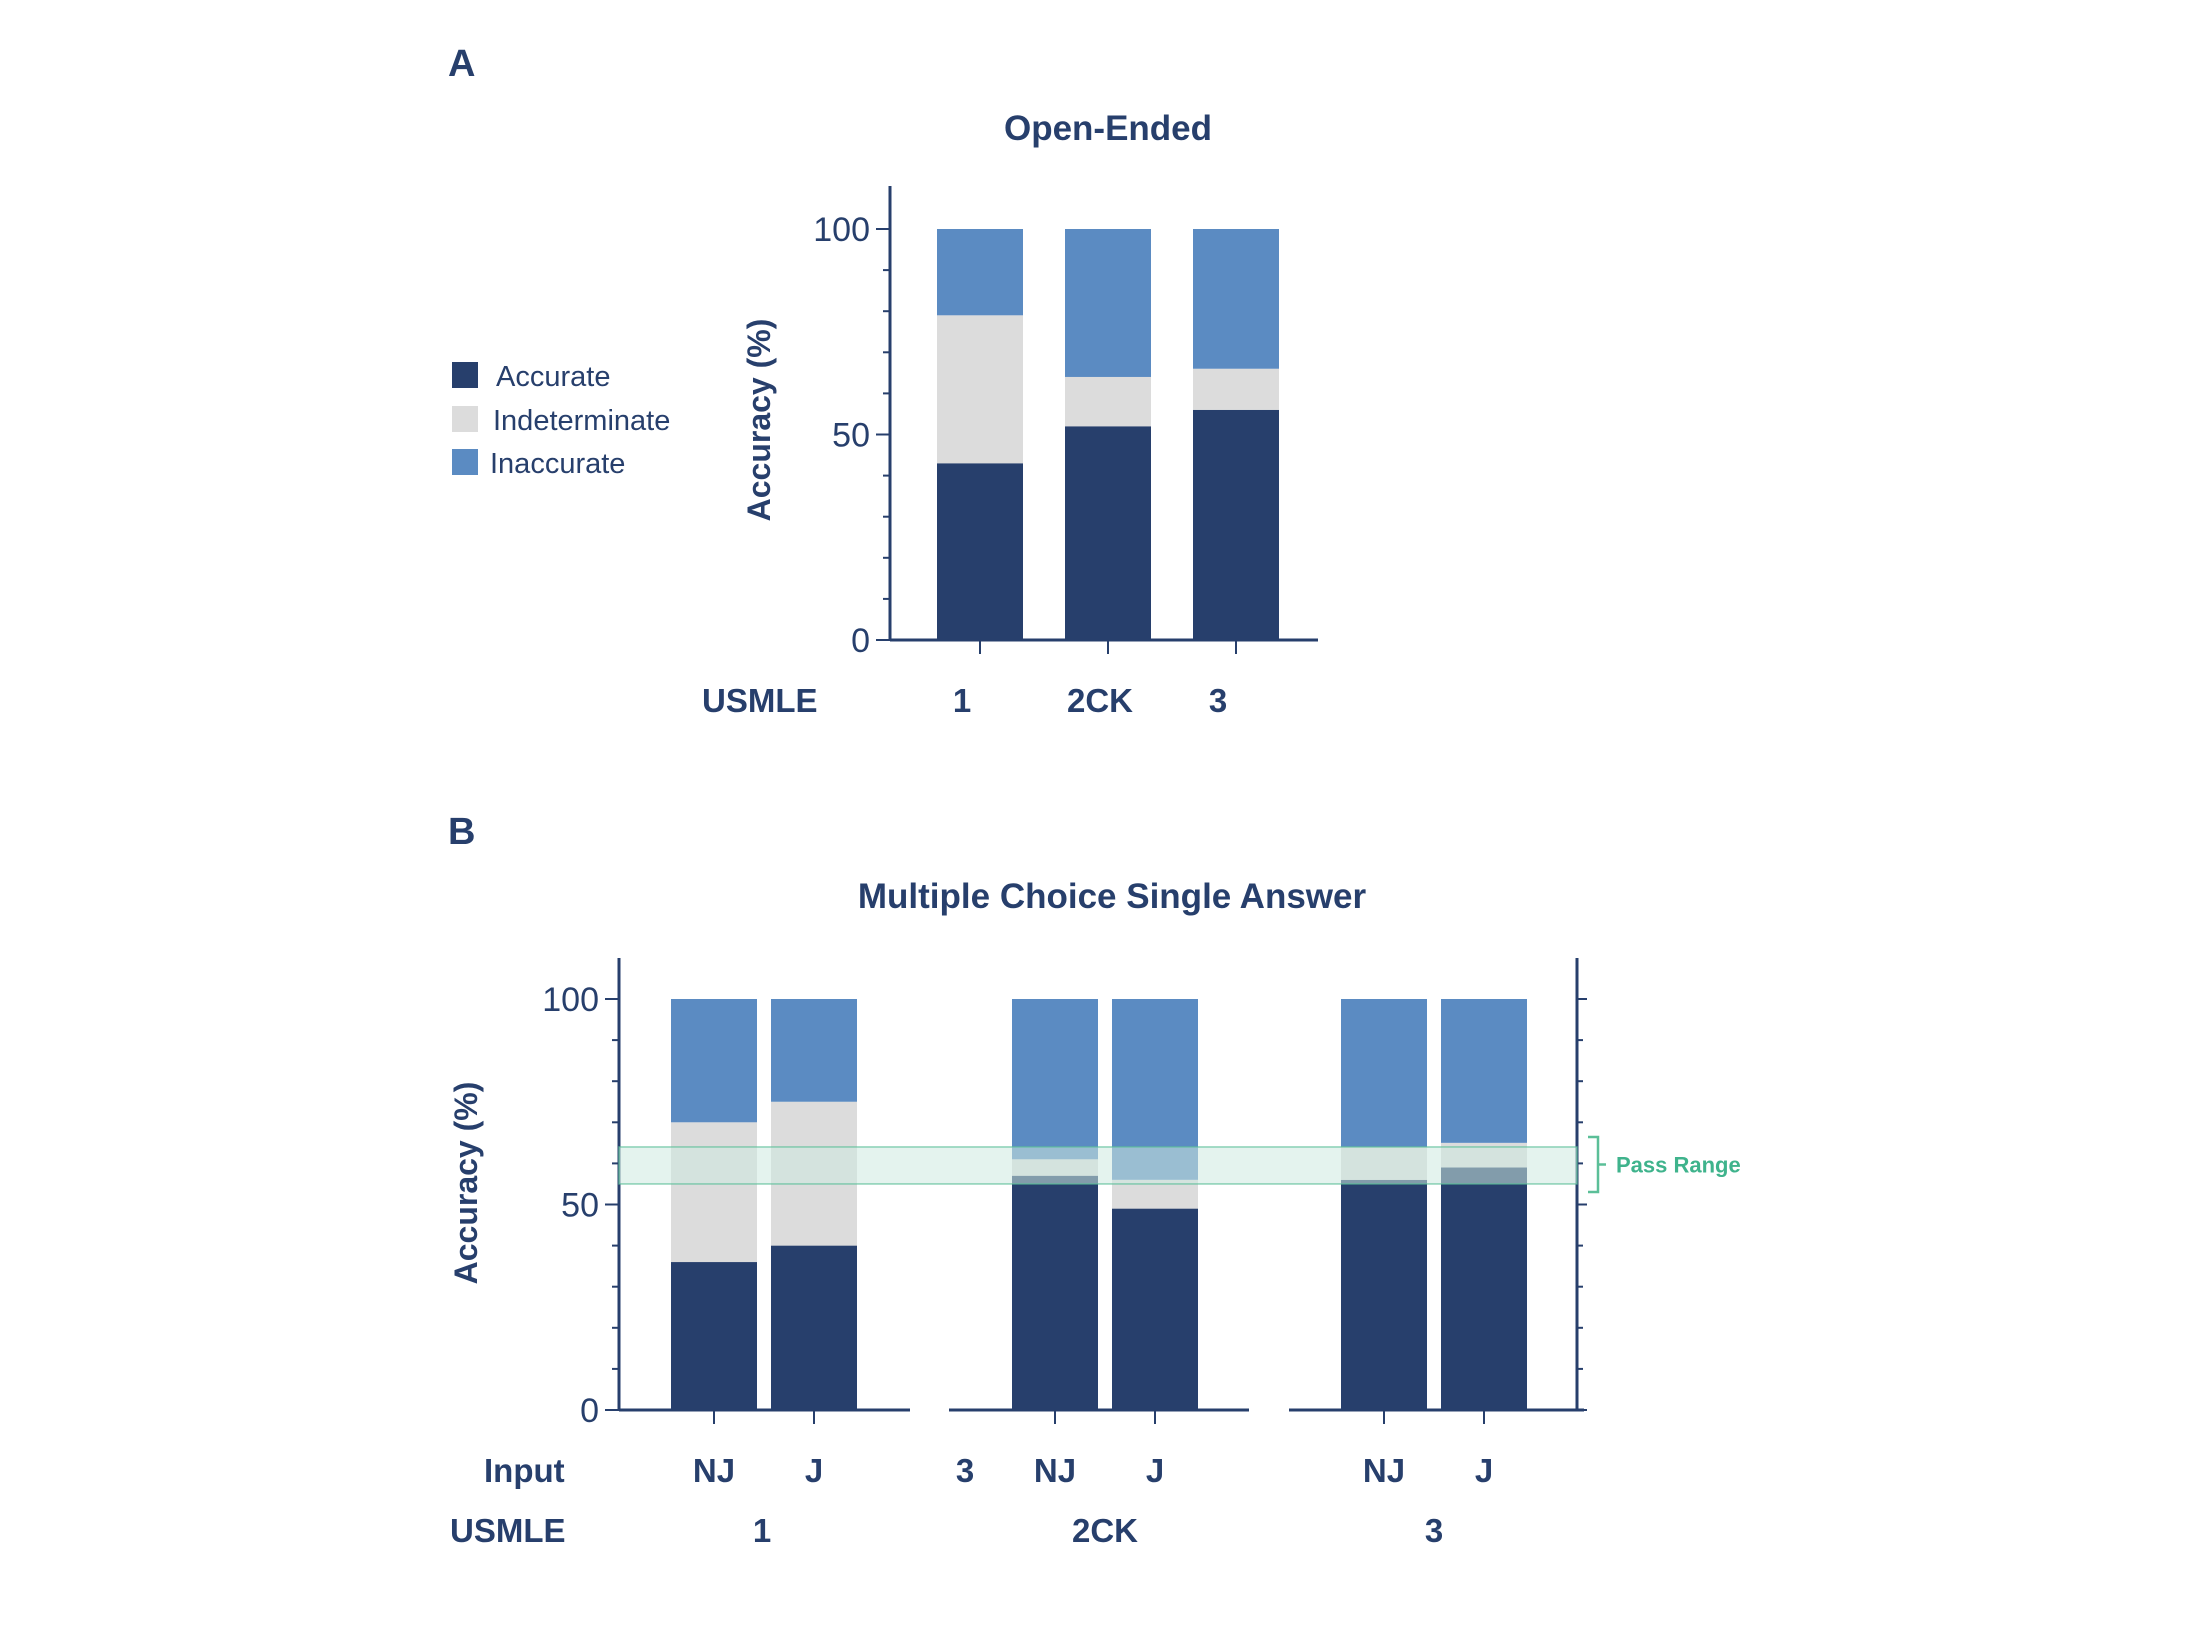  Describe the element at coordinates (1100, 700) in the screenshot. I see `x-tick-label: 2CK` at that location.